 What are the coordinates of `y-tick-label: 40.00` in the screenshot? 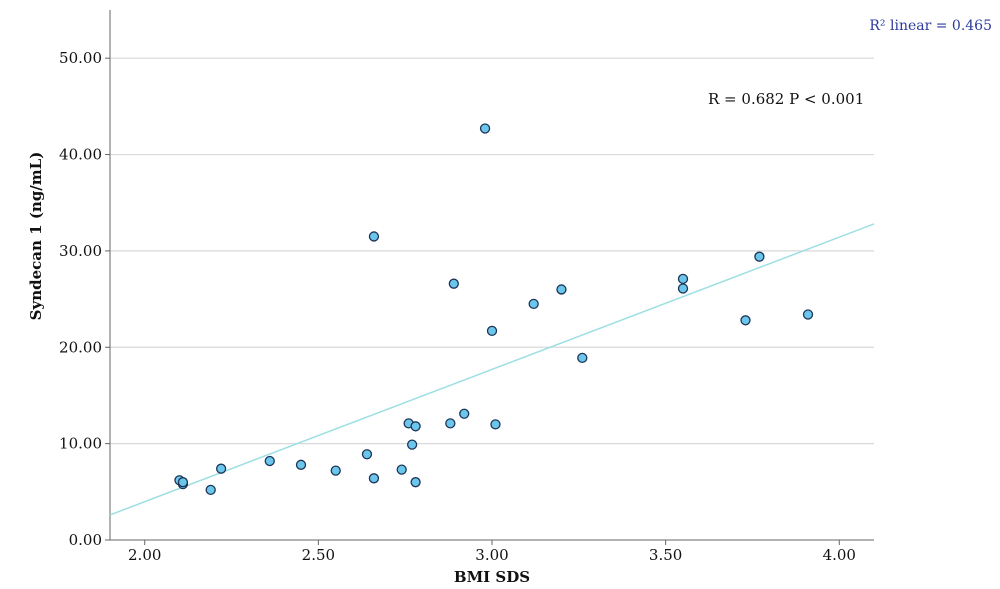 It's located at (80, 155).